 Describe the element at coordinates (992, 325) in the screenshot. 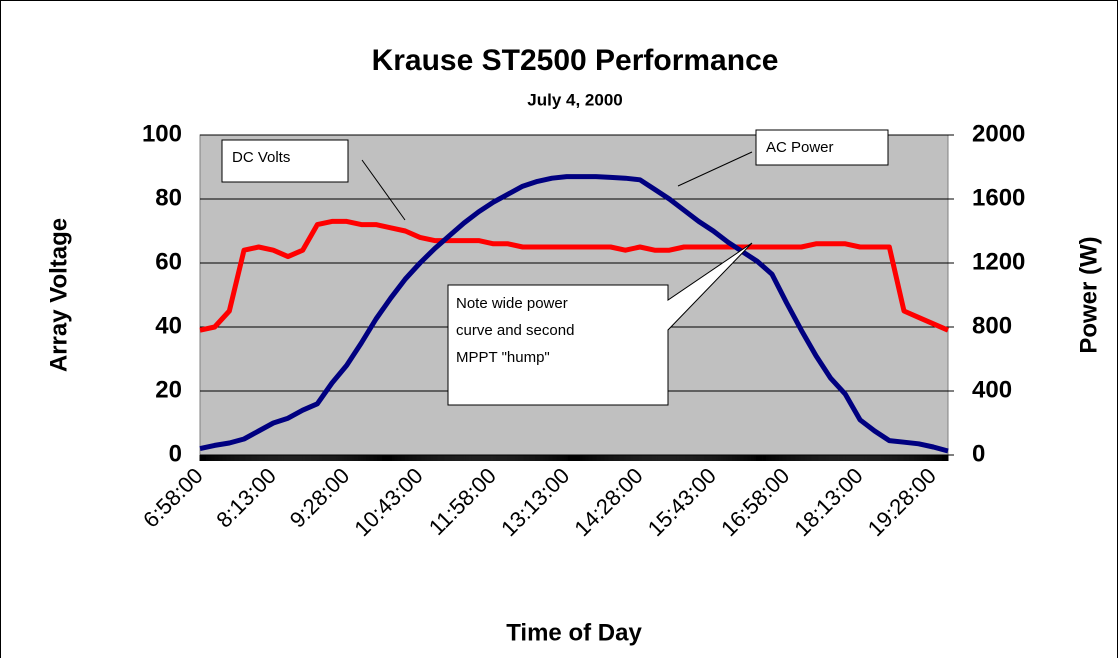

I see `y2-tick-label: 800` at that location.